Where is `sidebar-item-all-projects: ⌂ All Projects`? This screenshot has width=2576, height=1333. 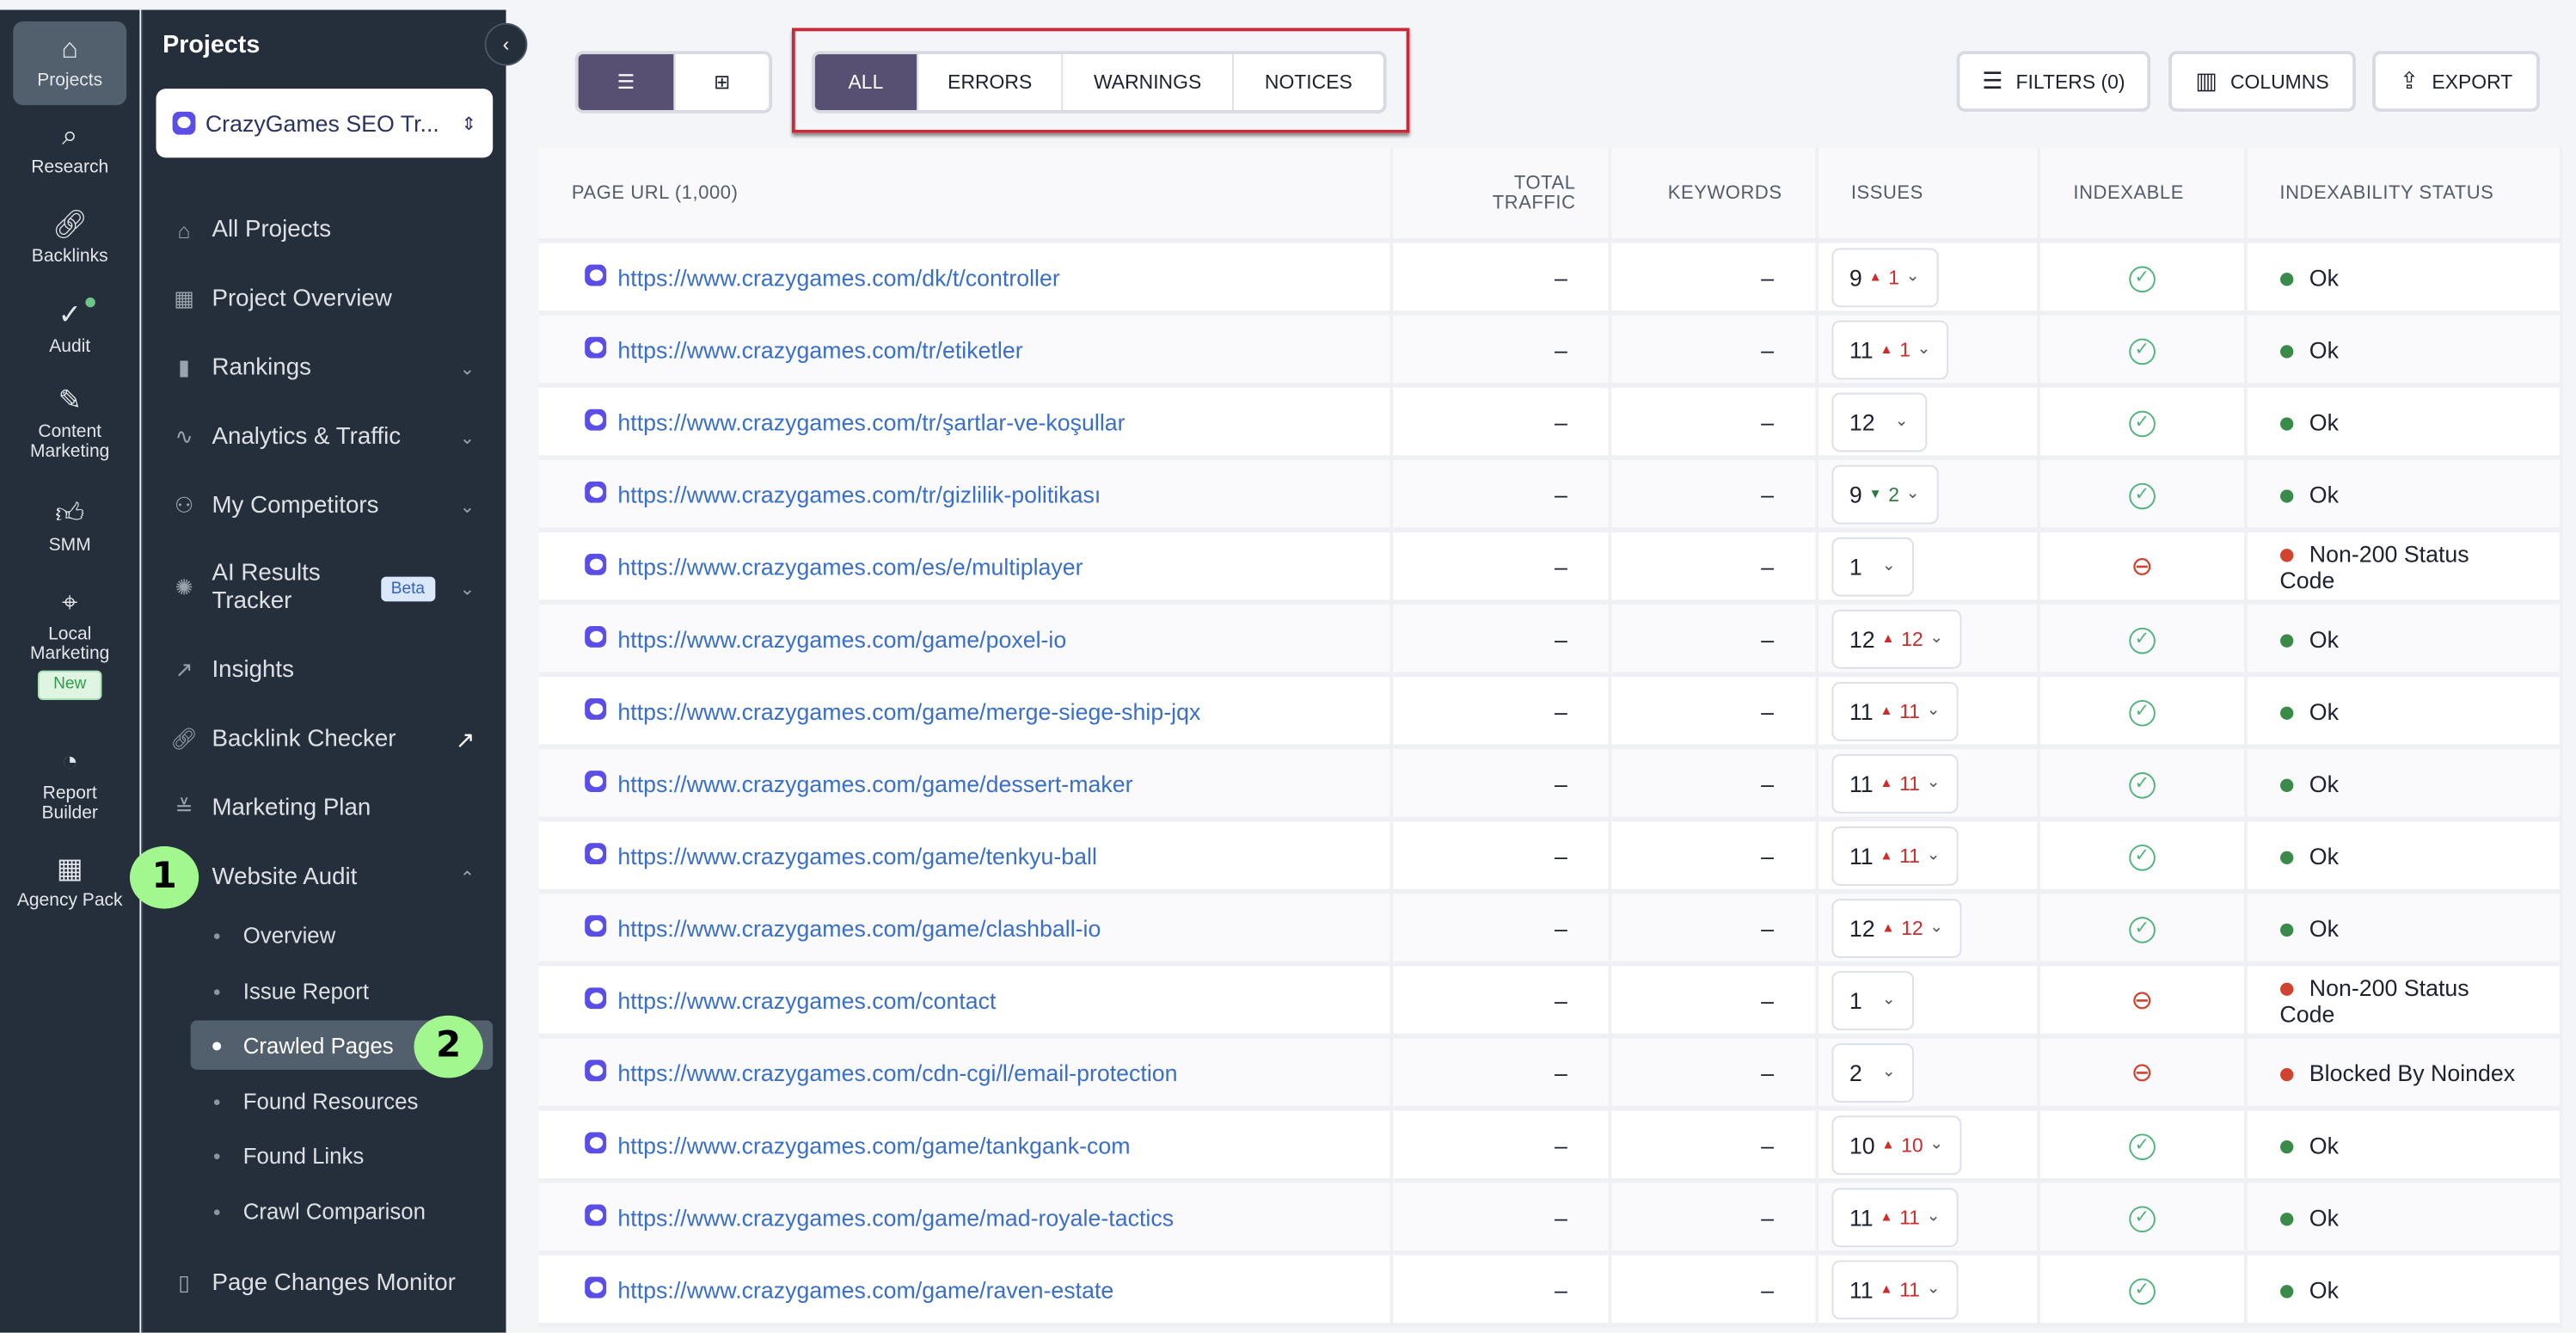
sidebar-item-all-projects: ⌂ All Projects is located at coordinates (325, 230).